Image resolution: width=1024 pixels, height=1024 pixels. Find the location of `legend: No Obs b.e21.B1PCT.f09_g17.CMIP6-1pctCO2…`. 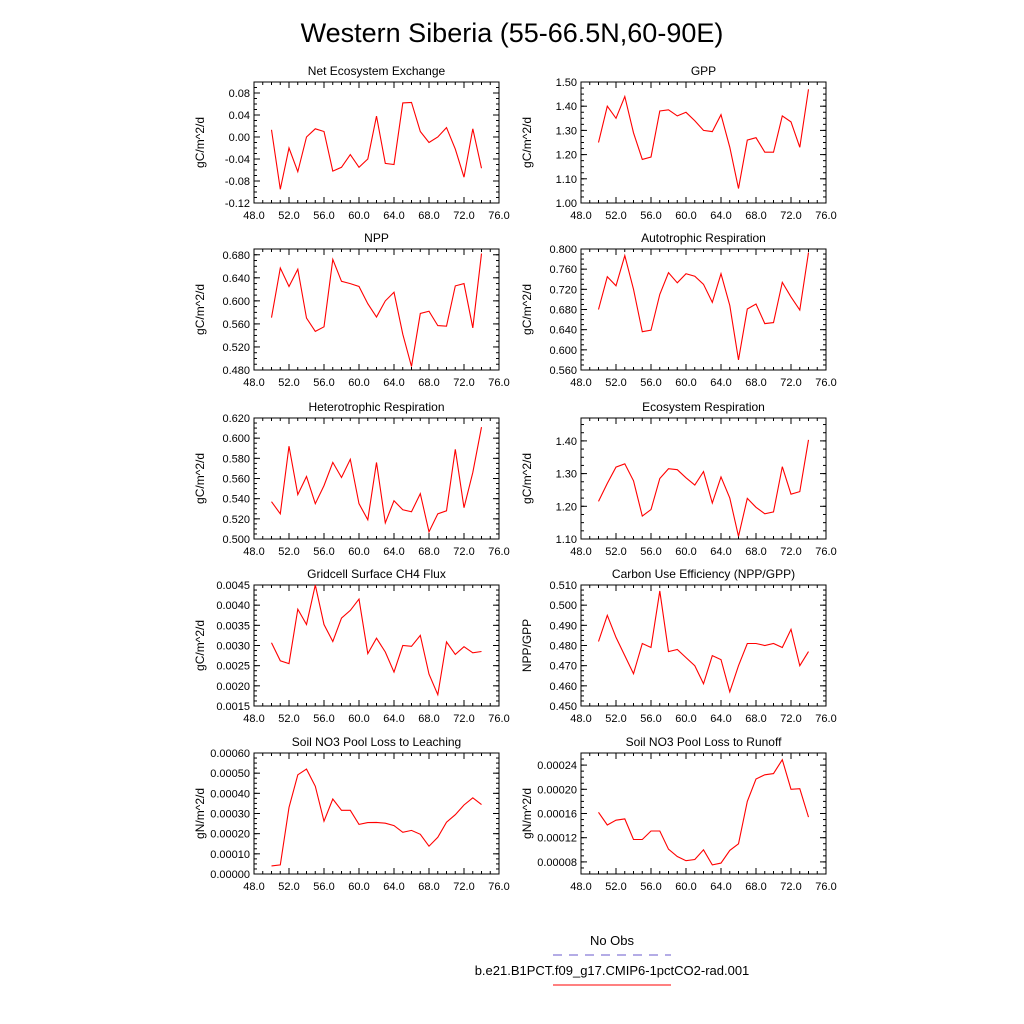

legend: No Obs b.e21.B1PCT.f09_g17.CMIP6-1pctCO2… is located at coordinates (610, 963).